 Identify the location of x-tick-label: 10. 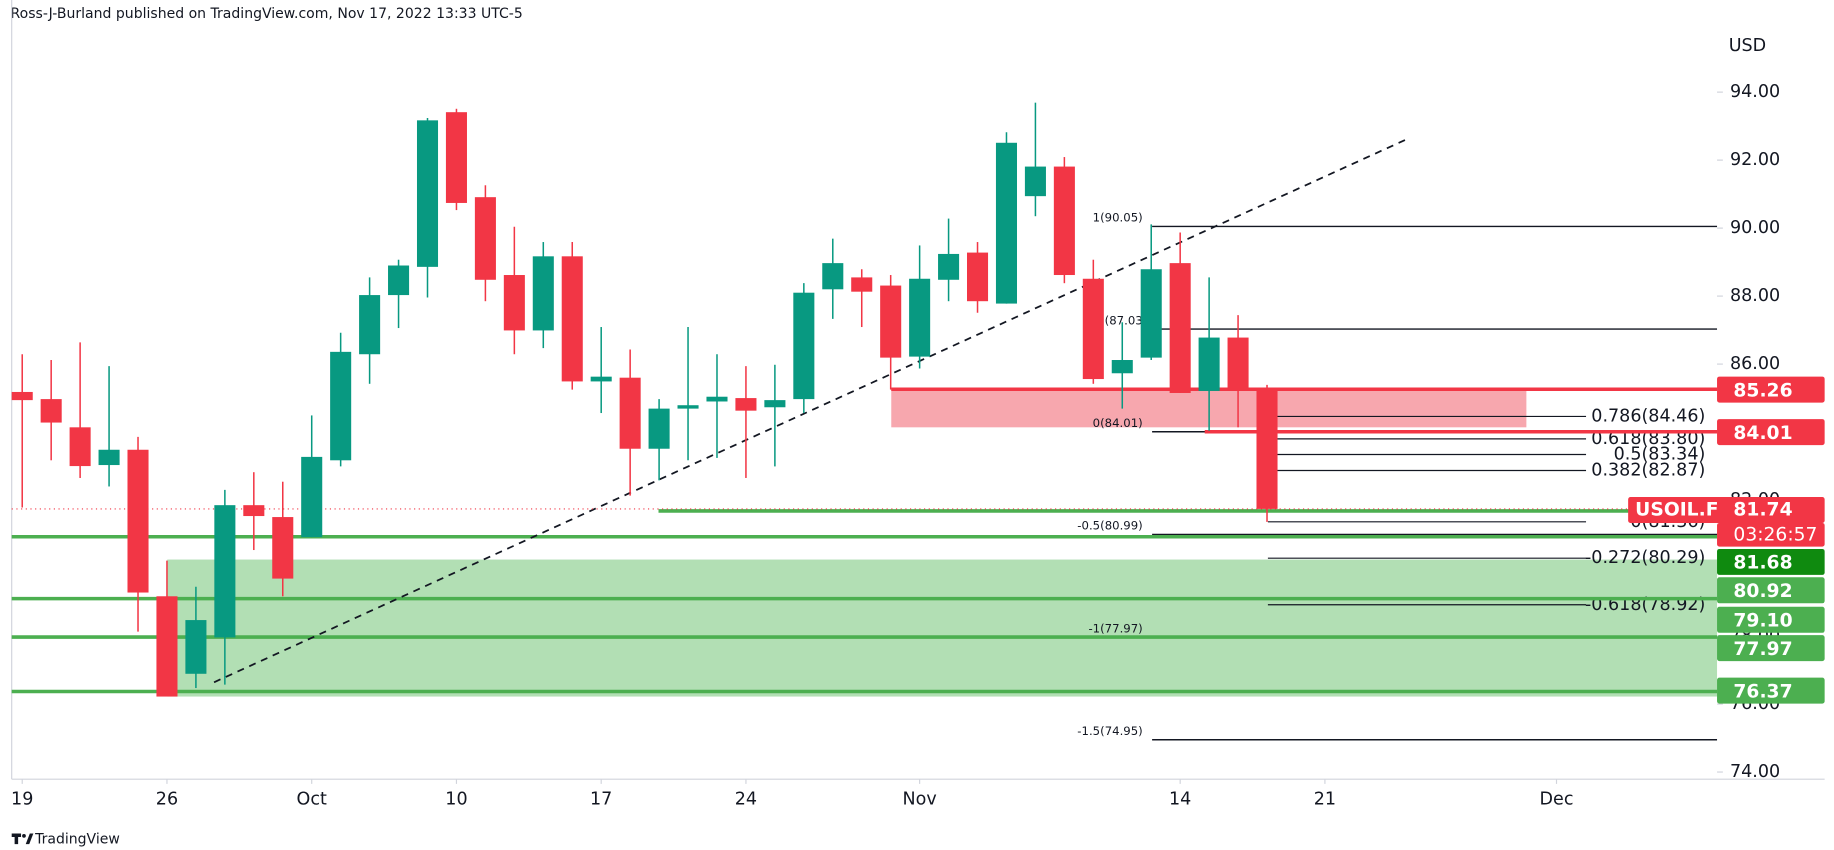
(456, 799).